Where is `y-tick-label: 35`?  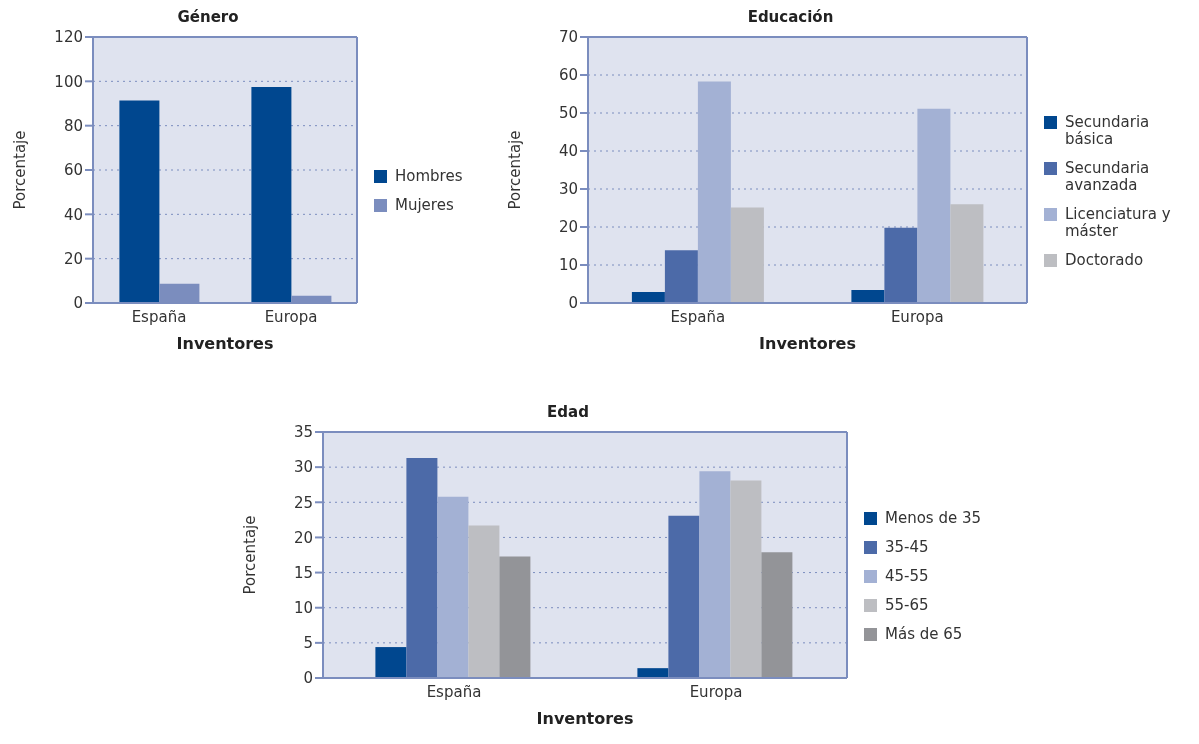
y-tick-label: 35 is located at coordinates (303, 432).